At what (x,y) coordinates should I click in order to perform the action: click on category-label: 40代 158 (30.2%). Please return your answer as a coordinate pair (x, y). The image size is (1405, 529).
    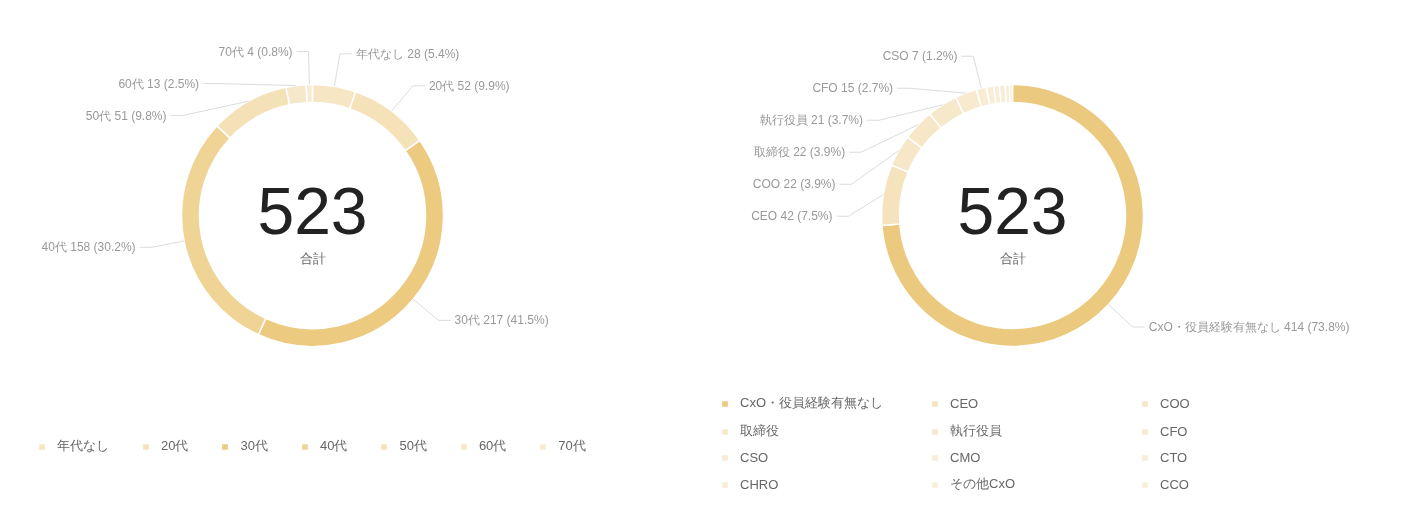
    Looking at the image, I should click on (88, 247).